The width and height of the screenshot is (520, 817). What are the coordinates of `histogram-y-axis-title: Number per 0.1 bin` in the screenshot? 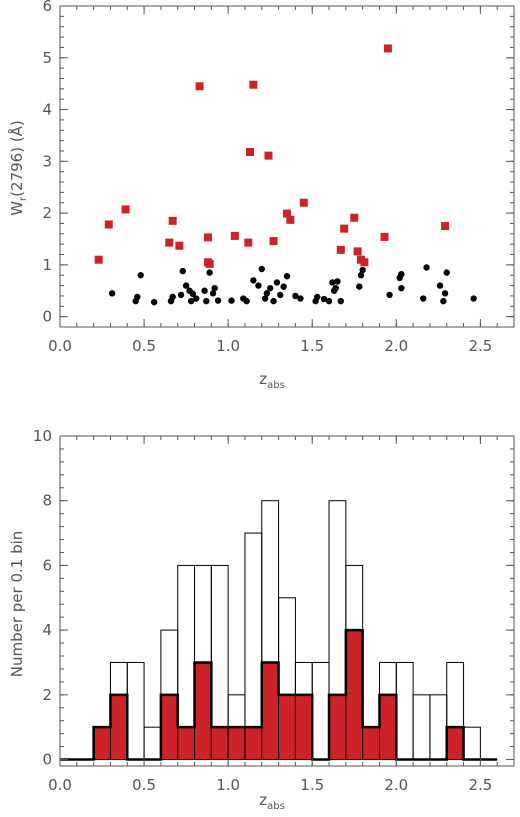 It's located at (17, 604).